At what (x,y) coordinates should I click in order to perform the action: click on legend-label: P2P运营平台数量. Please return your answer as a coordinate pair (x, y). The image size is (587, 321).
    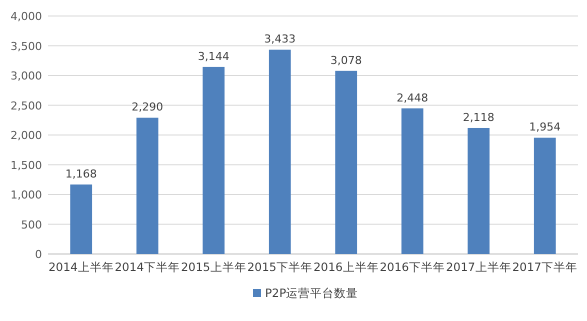
    Looking at the image, I should click on (311, 293).